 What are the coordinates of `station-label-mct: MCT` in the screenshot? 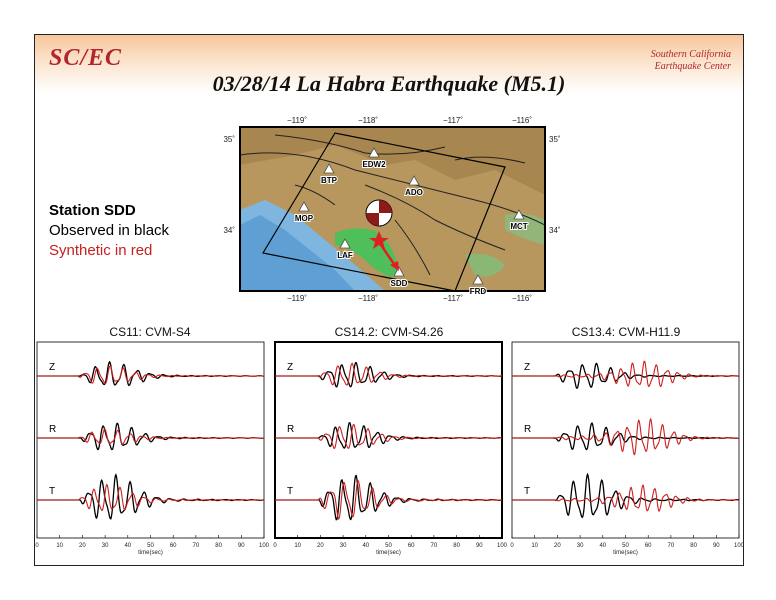 It's located at (518, 226).